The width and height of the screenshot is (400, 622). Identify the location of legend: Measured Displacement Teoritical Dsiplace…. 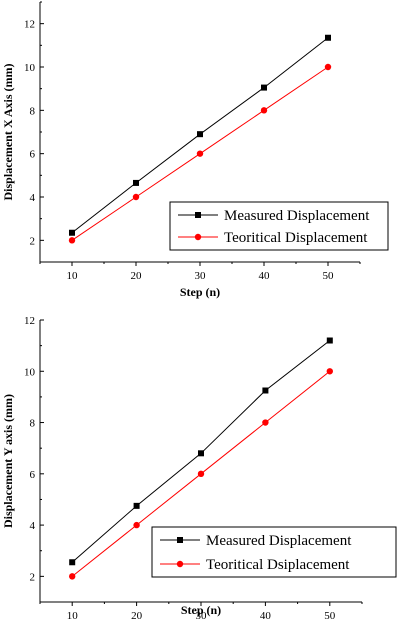
(274, 552).